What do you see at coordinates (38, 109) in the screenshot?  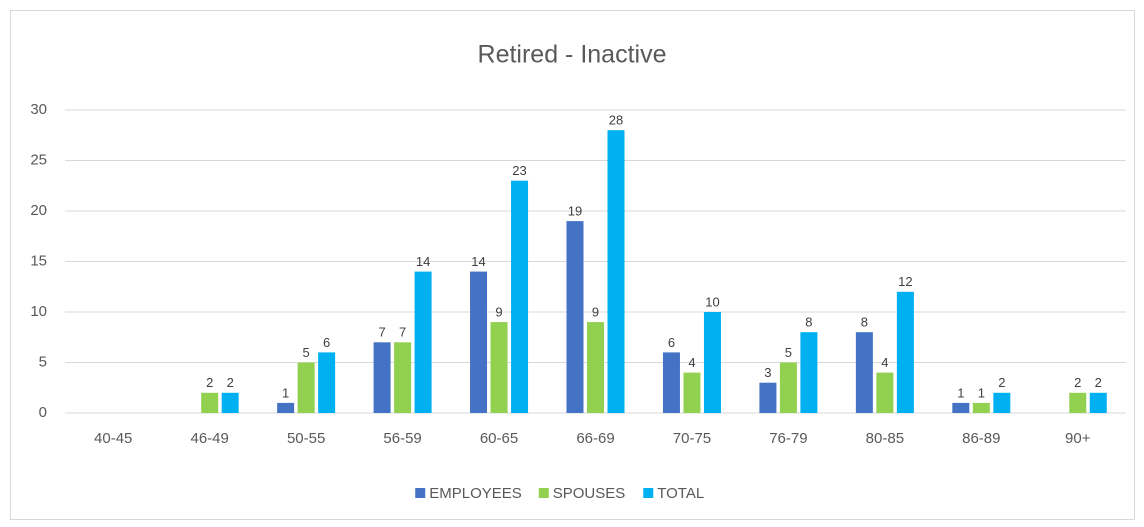 I see `y-tick-label: 30` at bounding box center [38, 109].